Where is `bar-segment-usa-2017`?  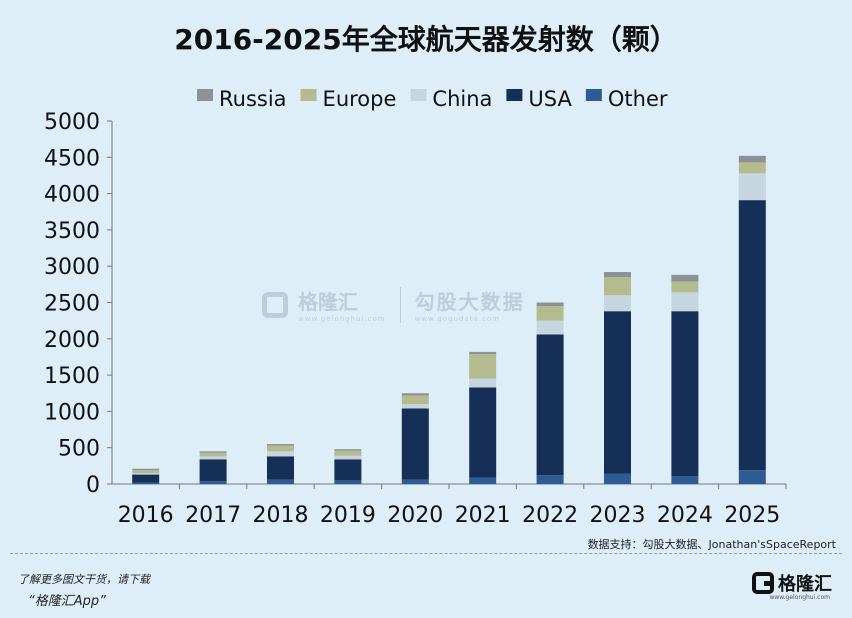
bar-segment-usa-2017 is located at coordinates (213, 470).